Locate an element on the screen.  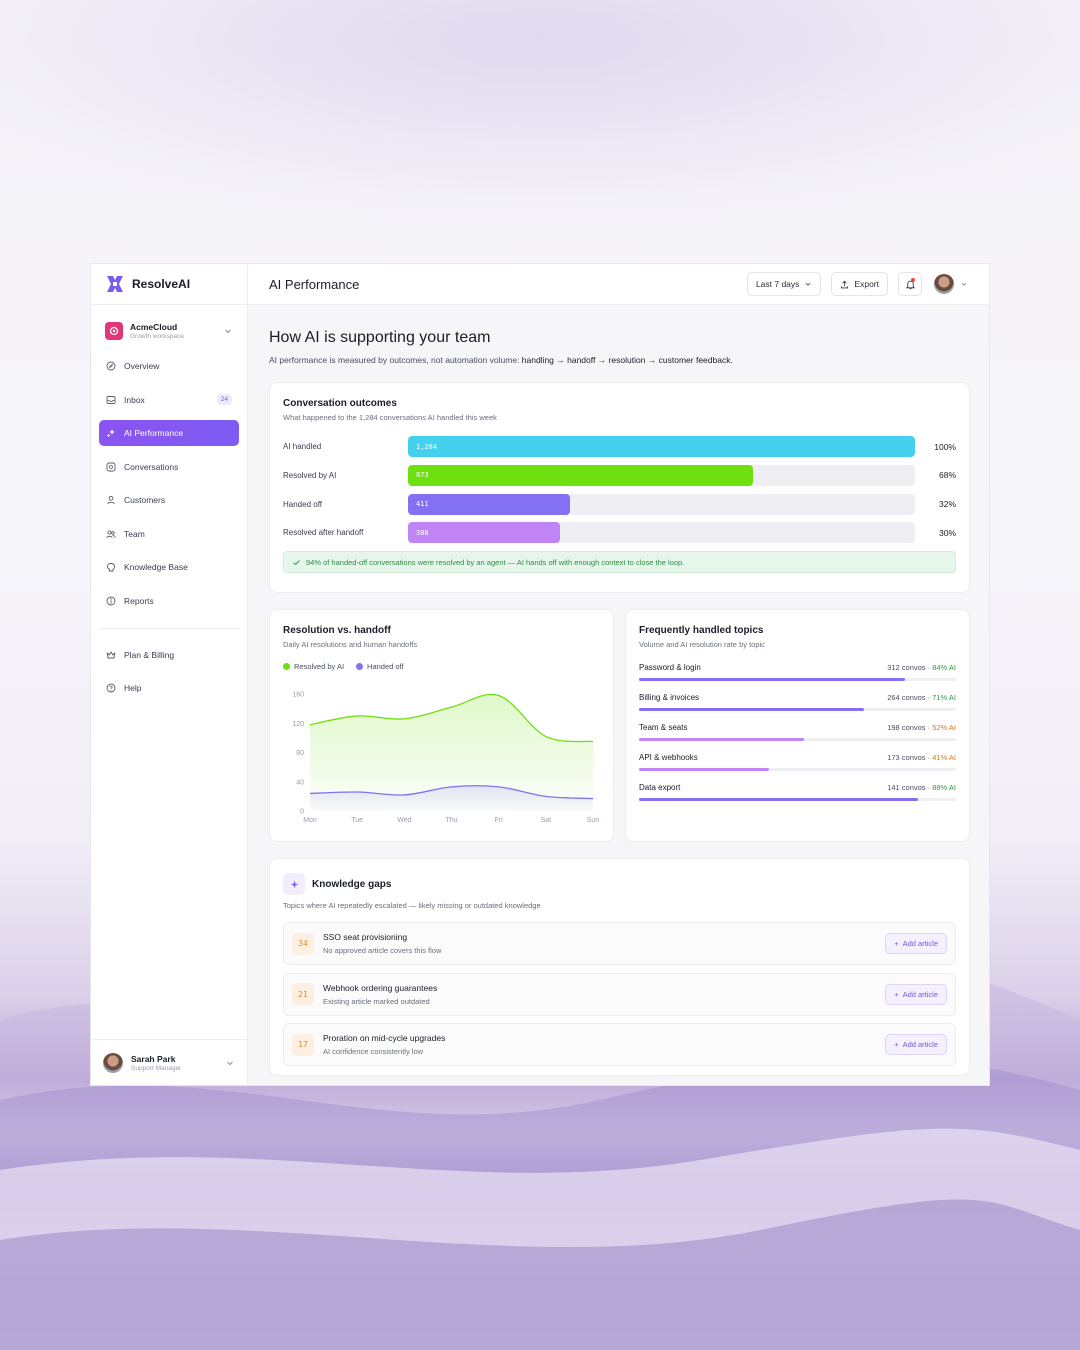
x-tick-label: Tue is located at coordinates (357, 820).